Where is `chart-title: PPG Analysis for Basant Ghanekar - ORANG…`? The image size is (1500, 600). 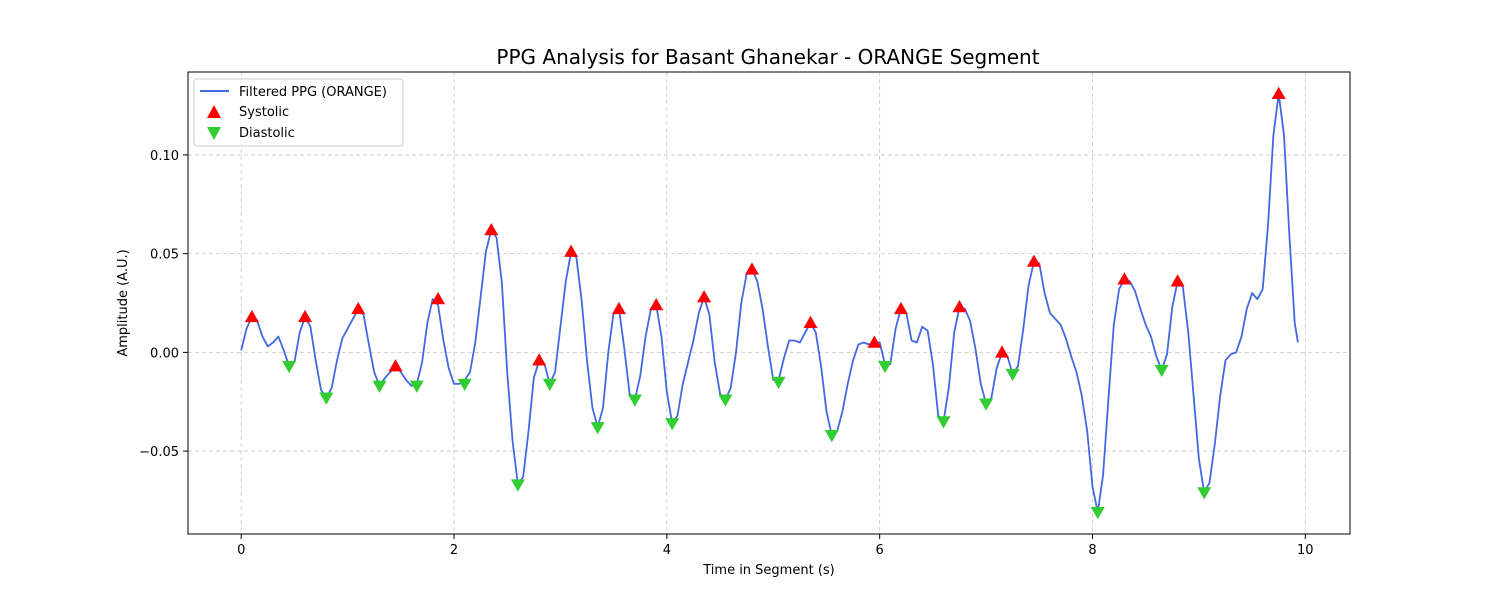 chart-title: PPG Analysis for Basant Ghanekar - ORANG… is located at coordinates (767, 57).